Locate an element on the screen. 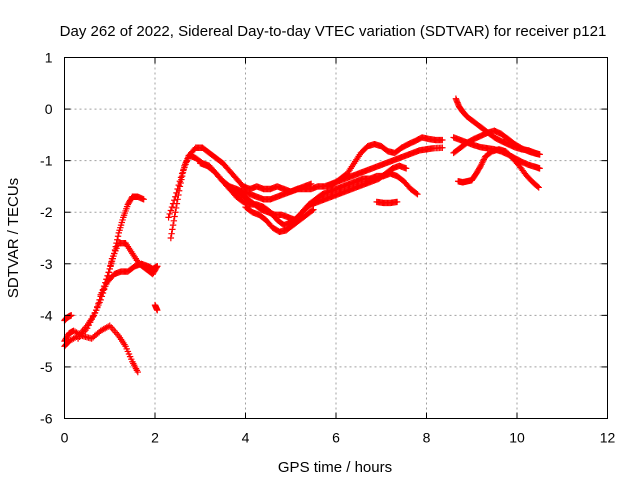 This screenshot has height=480, width=640. x-tick-label: 4 is located at coordinates (246, 438).